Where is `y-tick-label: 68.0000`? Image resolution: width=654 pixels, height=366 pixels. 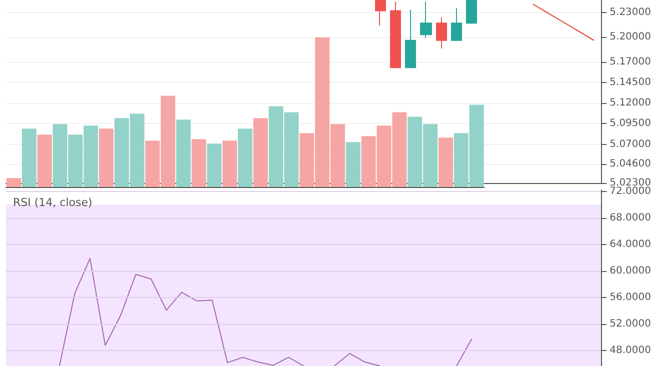
y-tick-label: 68.0000 is located at coordinates (631, 218).